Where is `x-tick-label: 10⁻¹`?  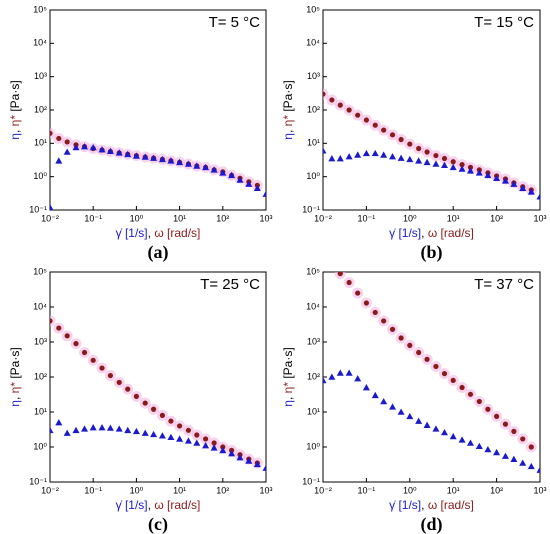
x-tick-label: 10⁻¹ is located at coordinates (93, 490).